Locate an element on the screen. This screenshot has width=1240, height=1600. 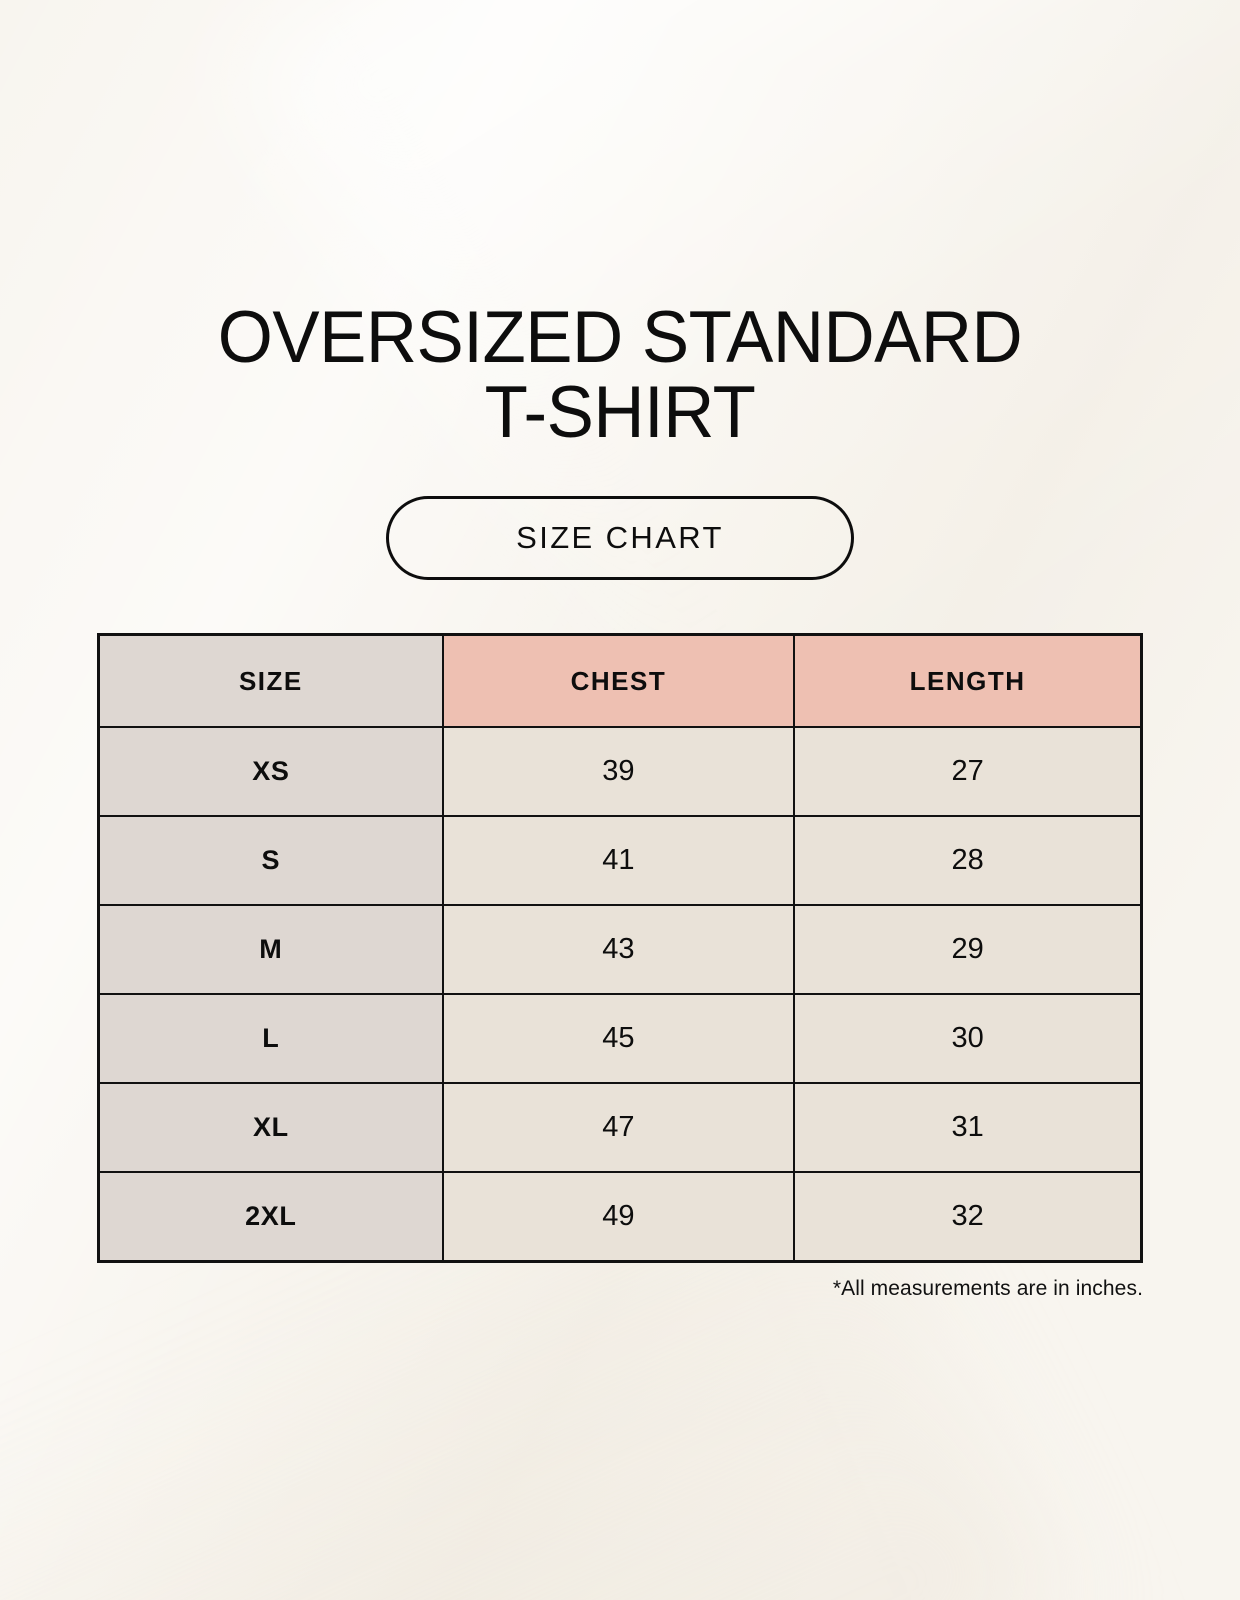
table-row: L 45 30 is located at coordinates (620, 1039).